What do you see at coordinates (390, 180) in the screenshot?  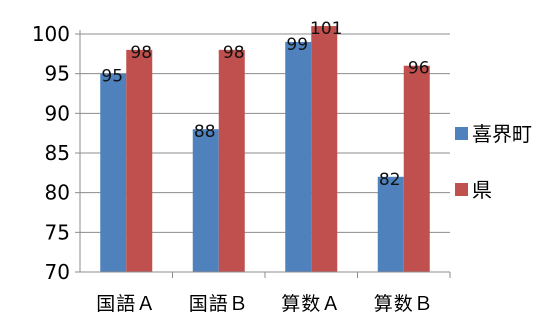 I see `data-label: 82` at bounding box center [390, 180].